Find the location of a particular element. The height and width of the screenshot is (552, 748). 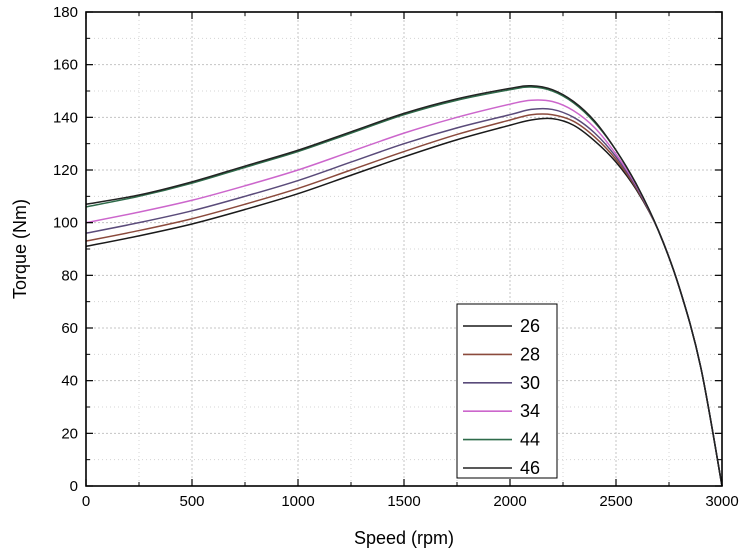

y-tick-label: 0 is located at coordinates (74, 486).